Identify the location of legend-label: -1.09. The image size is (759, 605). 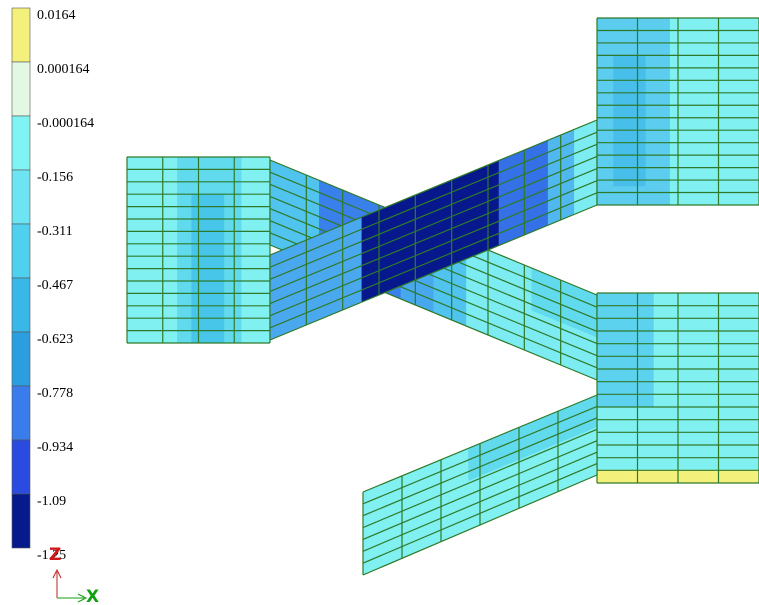
(51, 501).